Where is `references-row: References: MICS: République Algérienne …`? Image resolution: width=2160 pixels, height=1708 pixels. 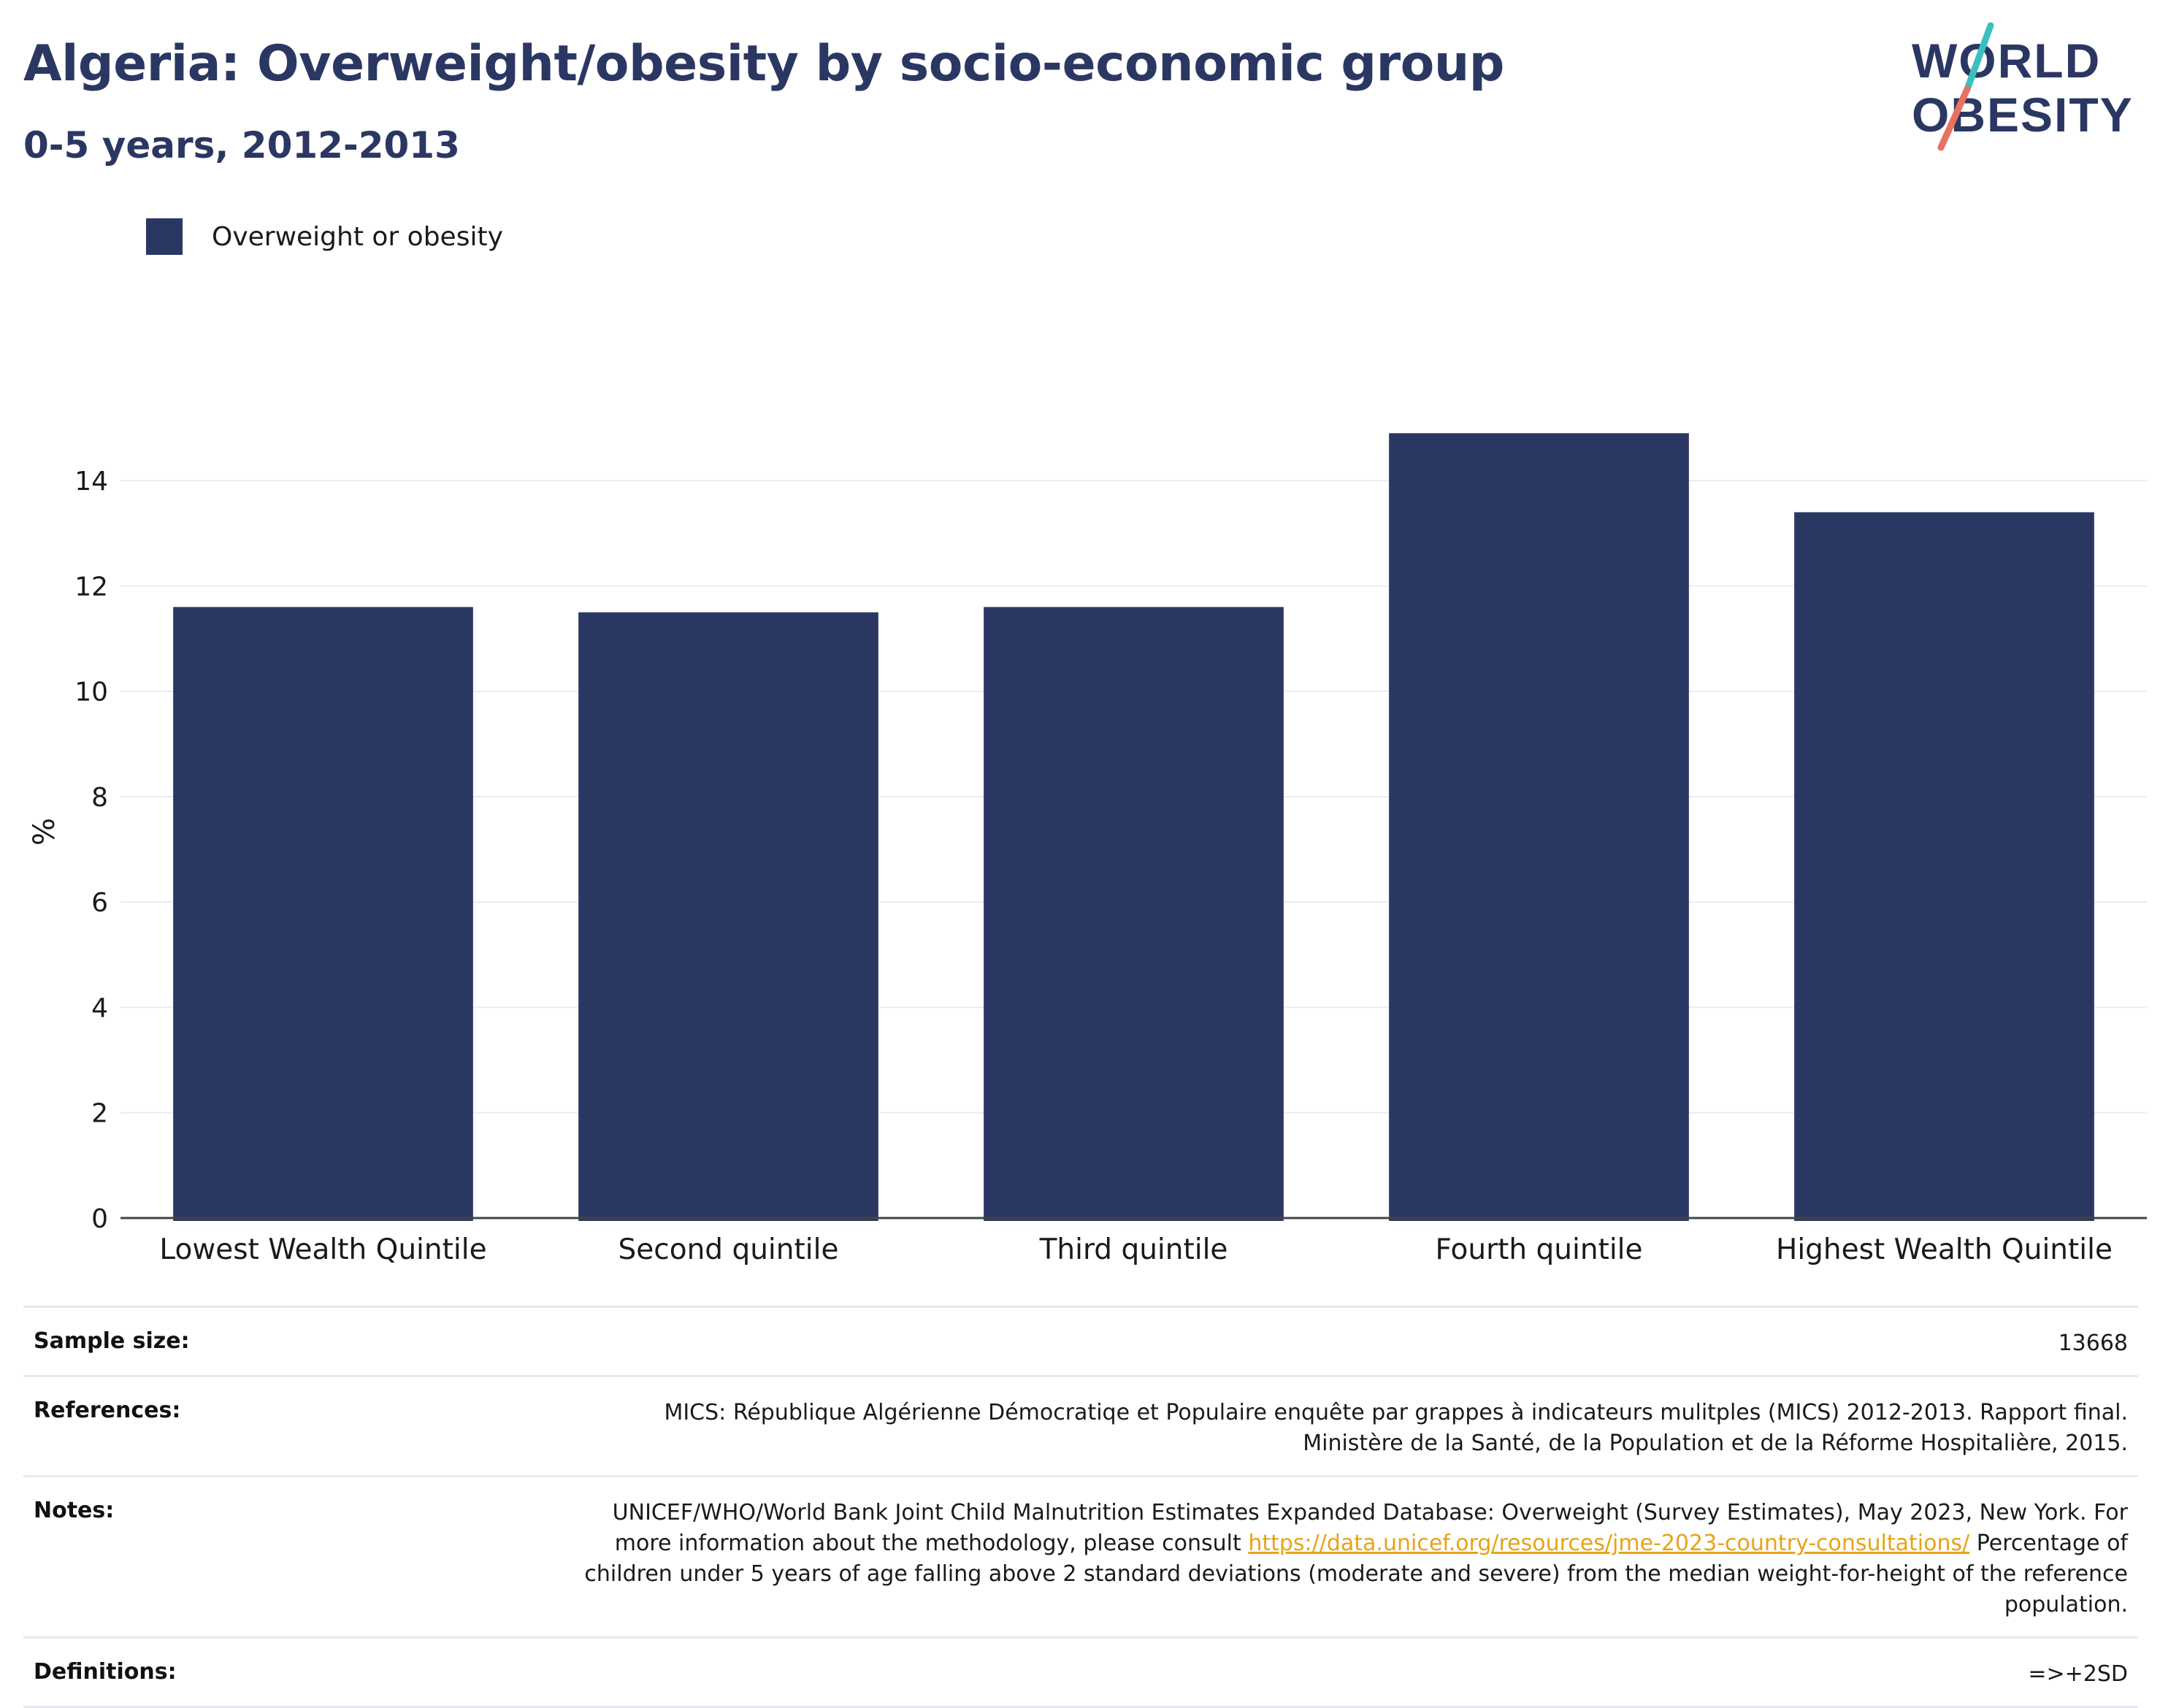 references-row: References: MICS: République Algérienne … is located at coordinates (1080, 1425).